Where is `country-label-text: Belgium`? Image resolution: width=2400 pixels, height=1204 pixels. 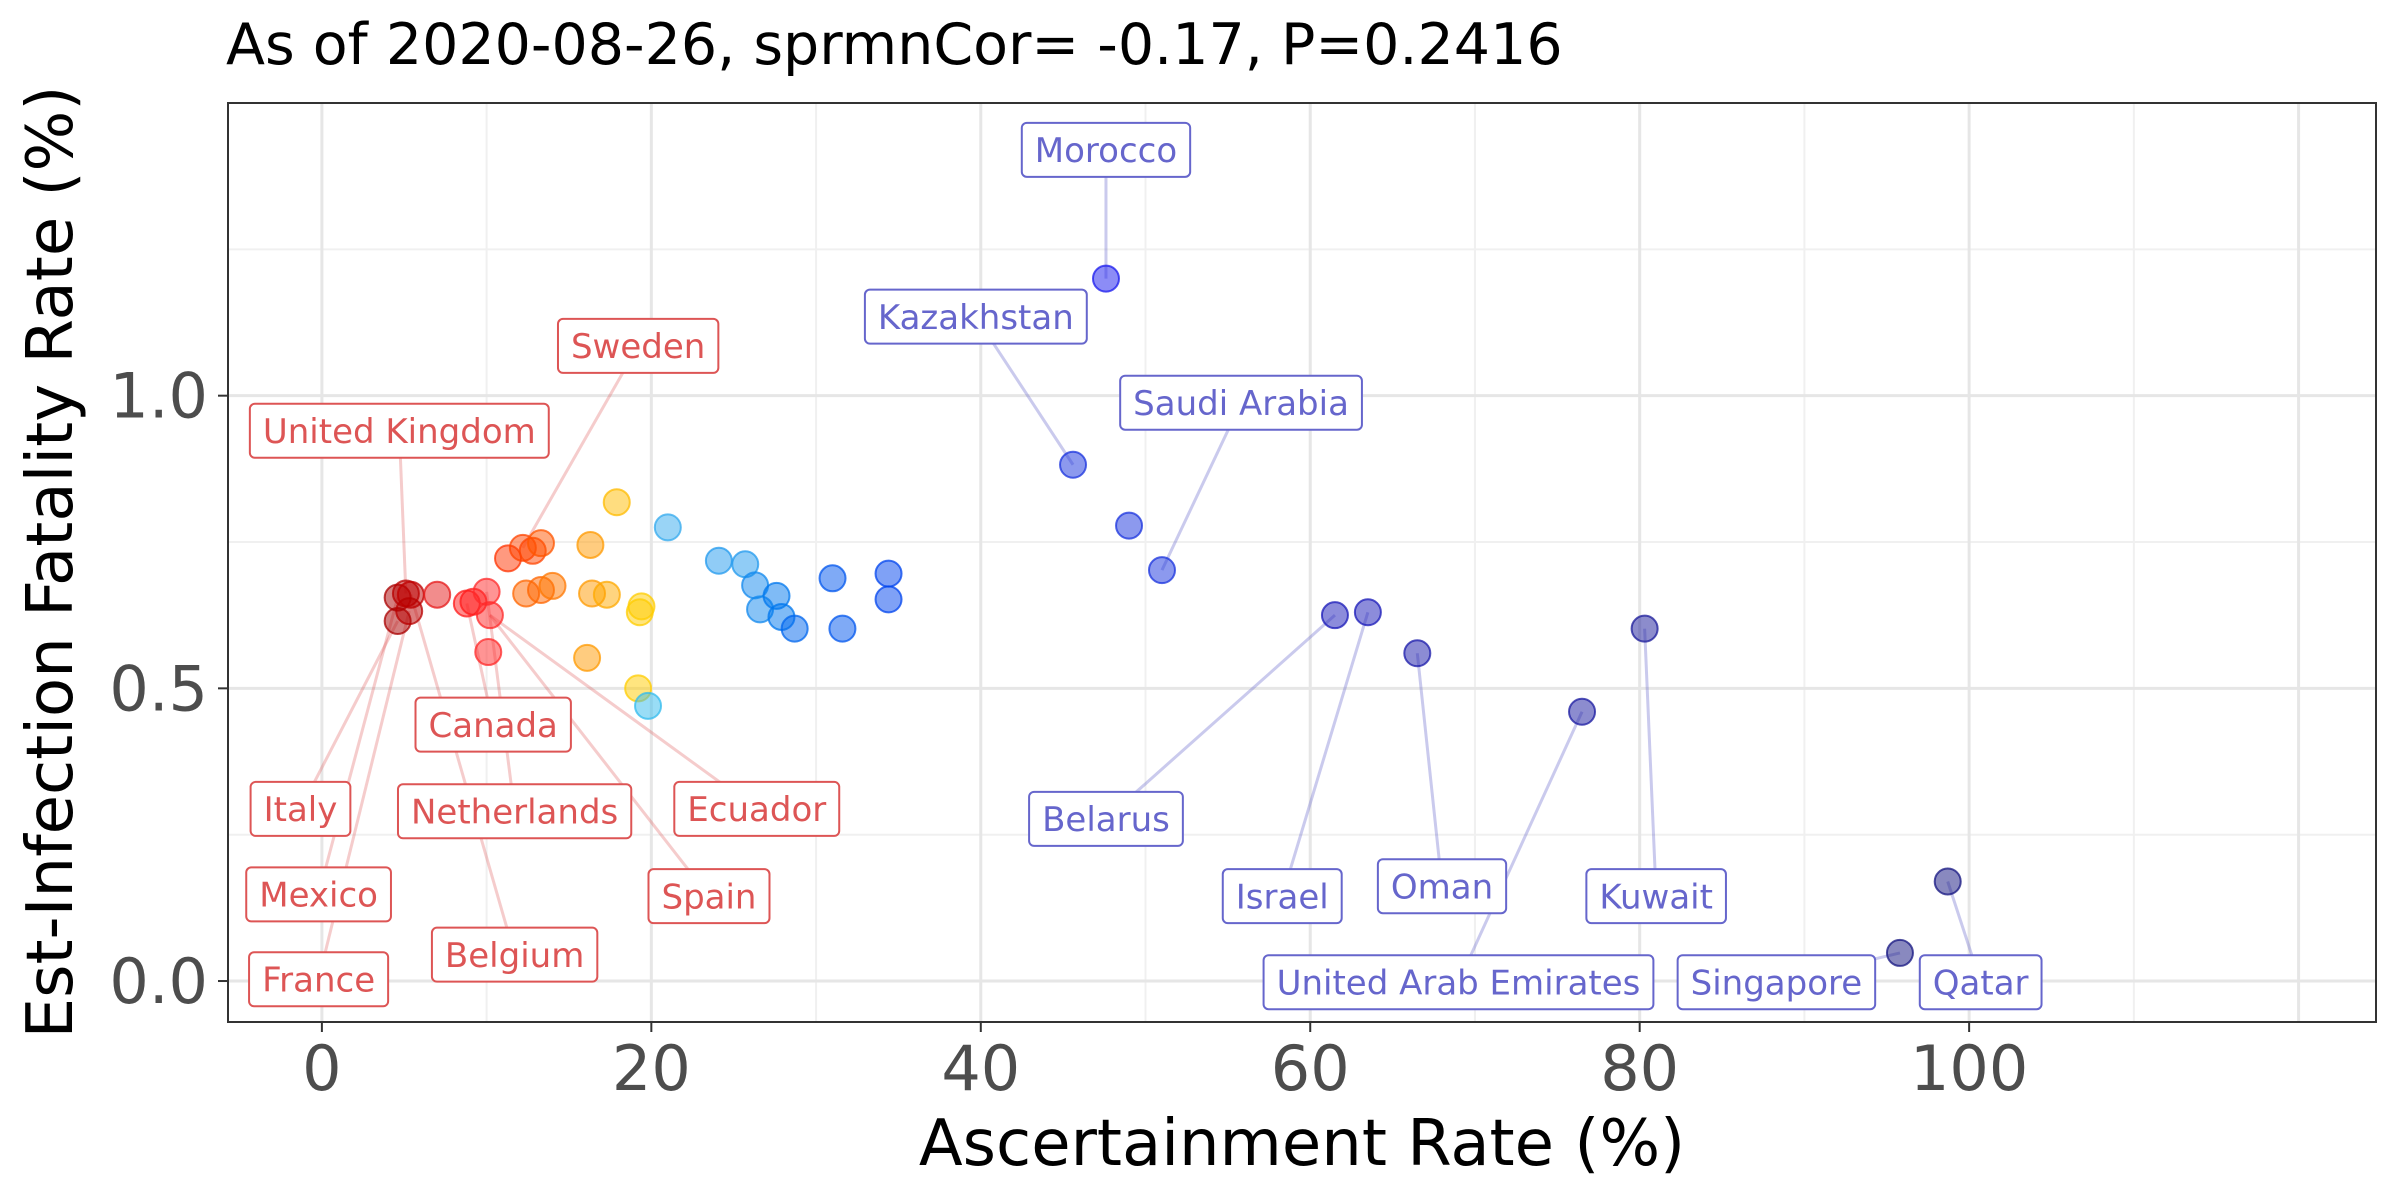
country-label-text: Belgium is located at coordinates (514, 956).